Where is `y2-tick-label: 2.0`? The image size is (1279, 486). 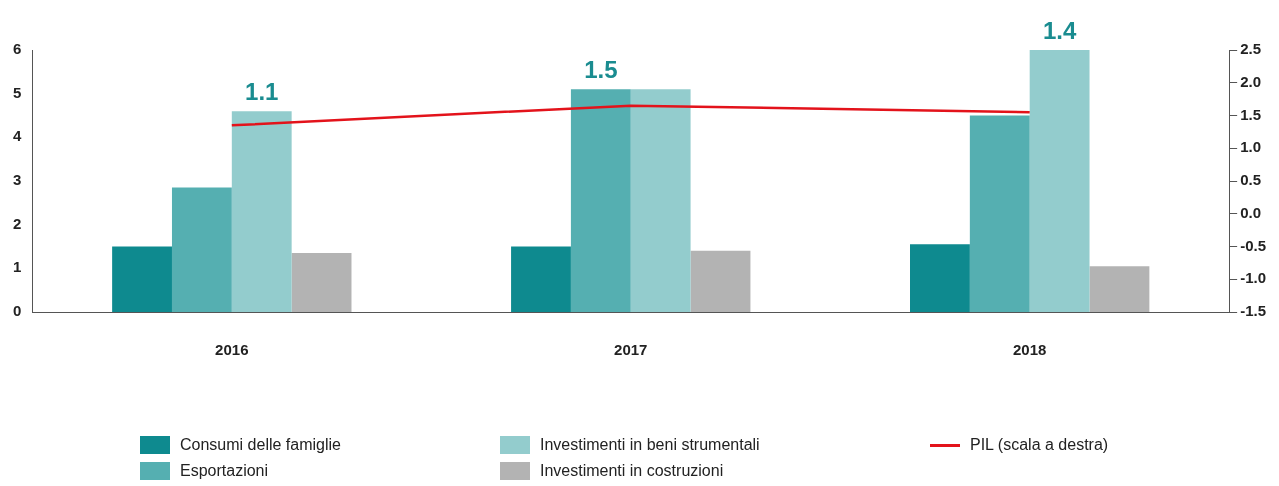
y2-tick-label: 2.0 is located at coordinates (1251, 81).